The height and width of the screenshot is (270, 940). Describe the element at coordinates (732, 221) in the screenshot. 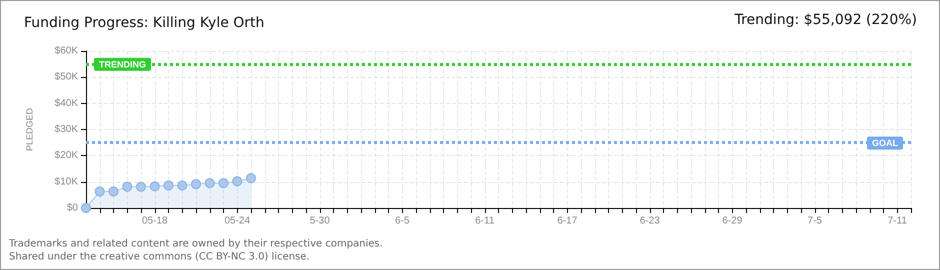

I see `x-tick-label: 6-29` at that location.